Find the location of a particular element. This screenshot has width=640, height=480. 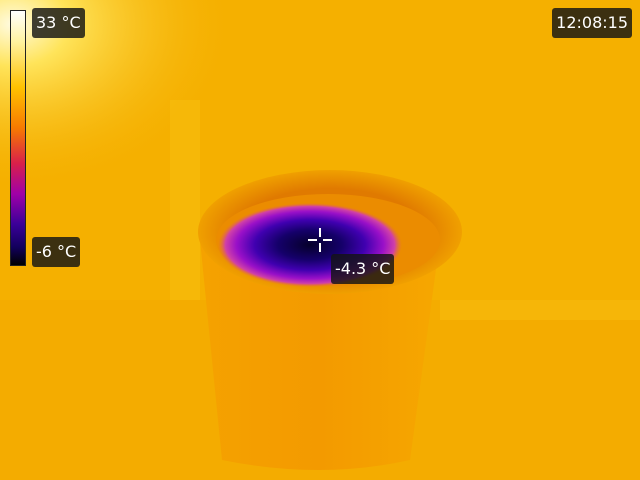

temperature-scale-bar is located at coordinates (18, 138).